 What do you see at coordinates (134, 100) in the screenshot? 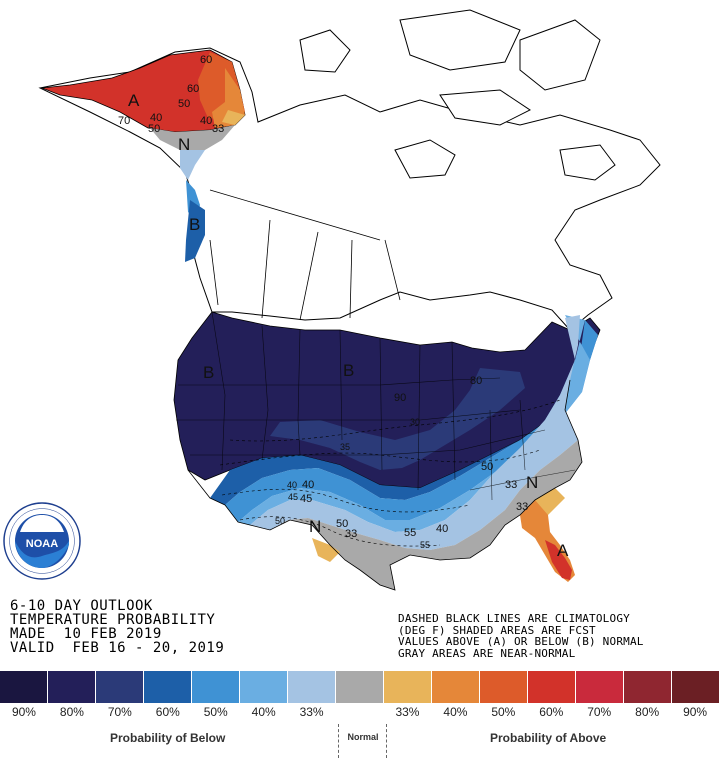
I see `alaska-above-letter: A` at bounding box center [134, 100].